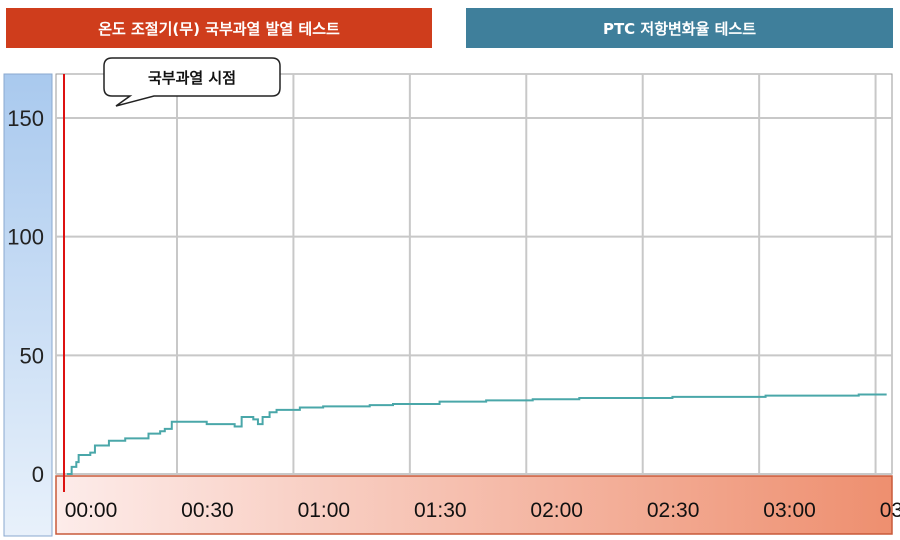  Describe the element at coordinates (440, 510) in the screenshot. I see `x-tick-label-3: 01:30` at that location.